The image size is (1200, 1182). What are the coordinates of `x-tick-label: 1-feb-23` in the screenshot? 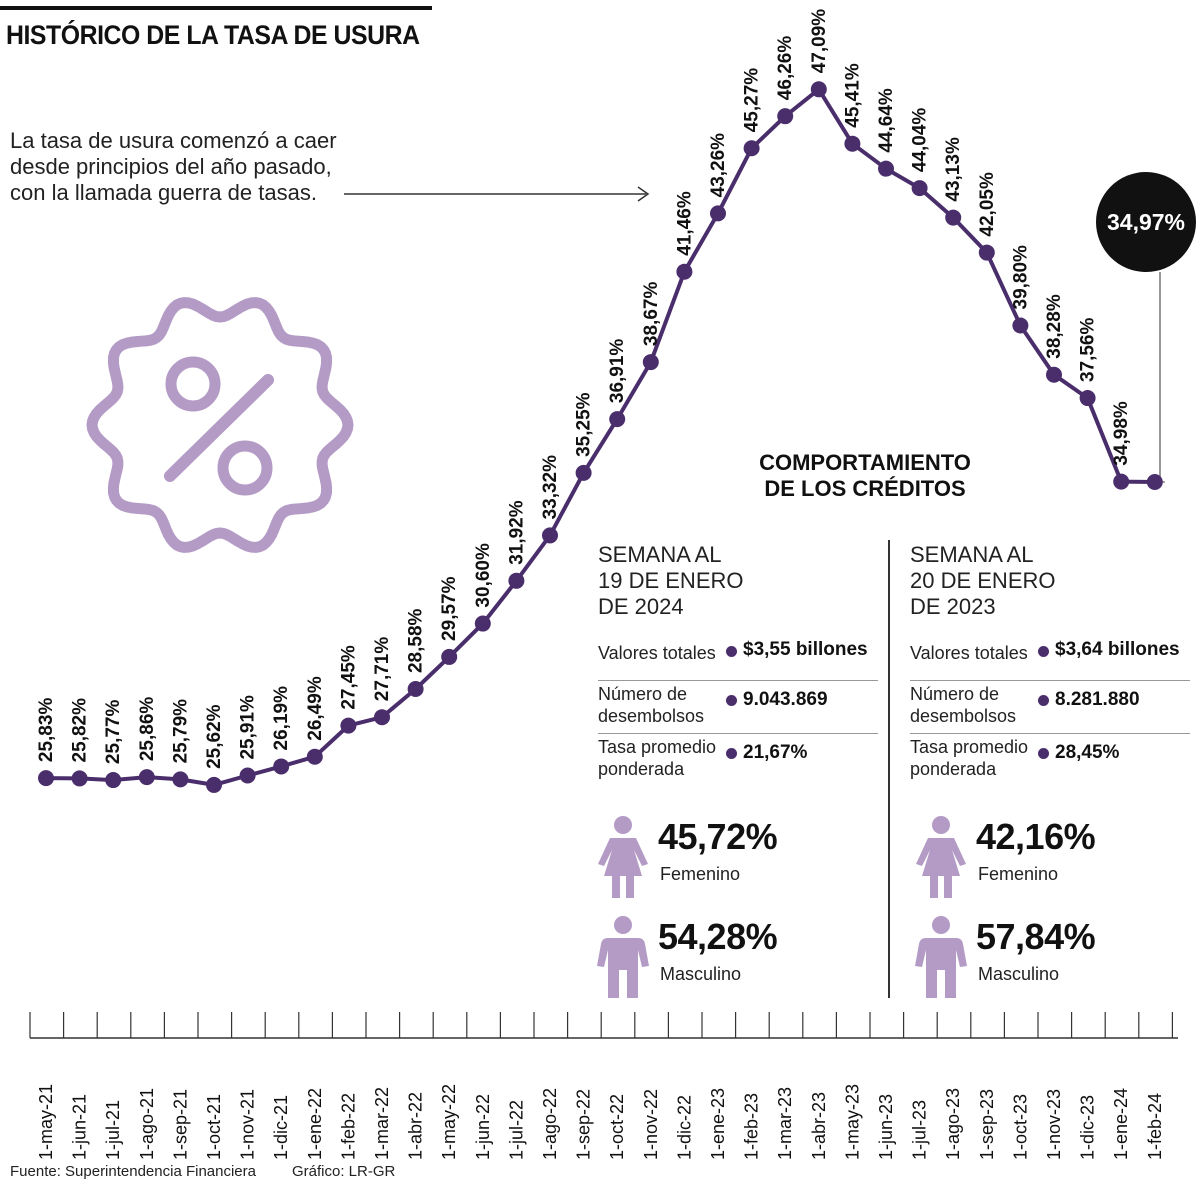 It's located at (752, 1126).